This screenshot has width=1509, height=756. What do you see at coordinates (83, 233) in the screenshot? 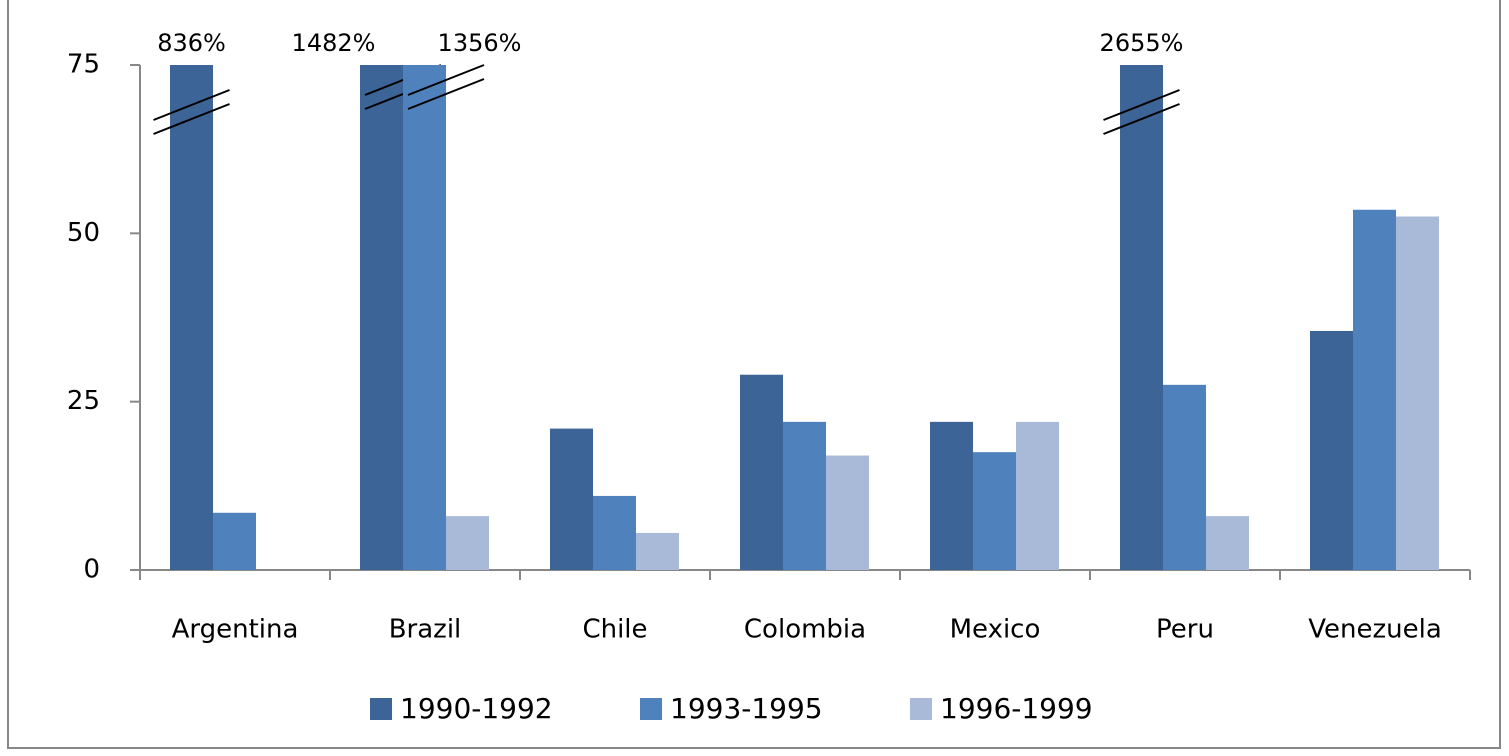
I see `y-tick-label: 50` at bounding box center [83, 233].